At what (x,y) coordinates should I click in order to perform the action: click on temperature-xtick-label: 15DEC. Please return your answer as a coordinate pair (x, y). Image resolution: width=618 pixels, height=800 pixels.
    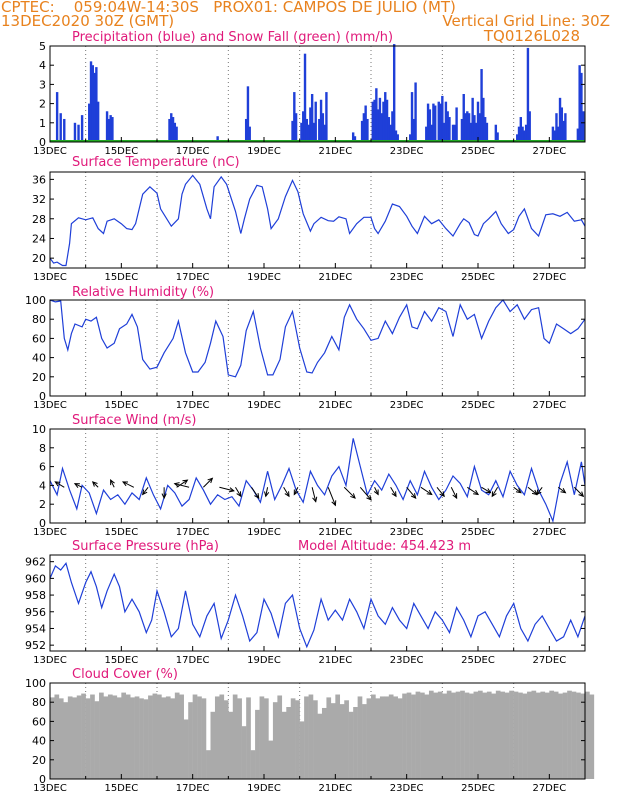
    Looking at the image, I should click on (121, 277).